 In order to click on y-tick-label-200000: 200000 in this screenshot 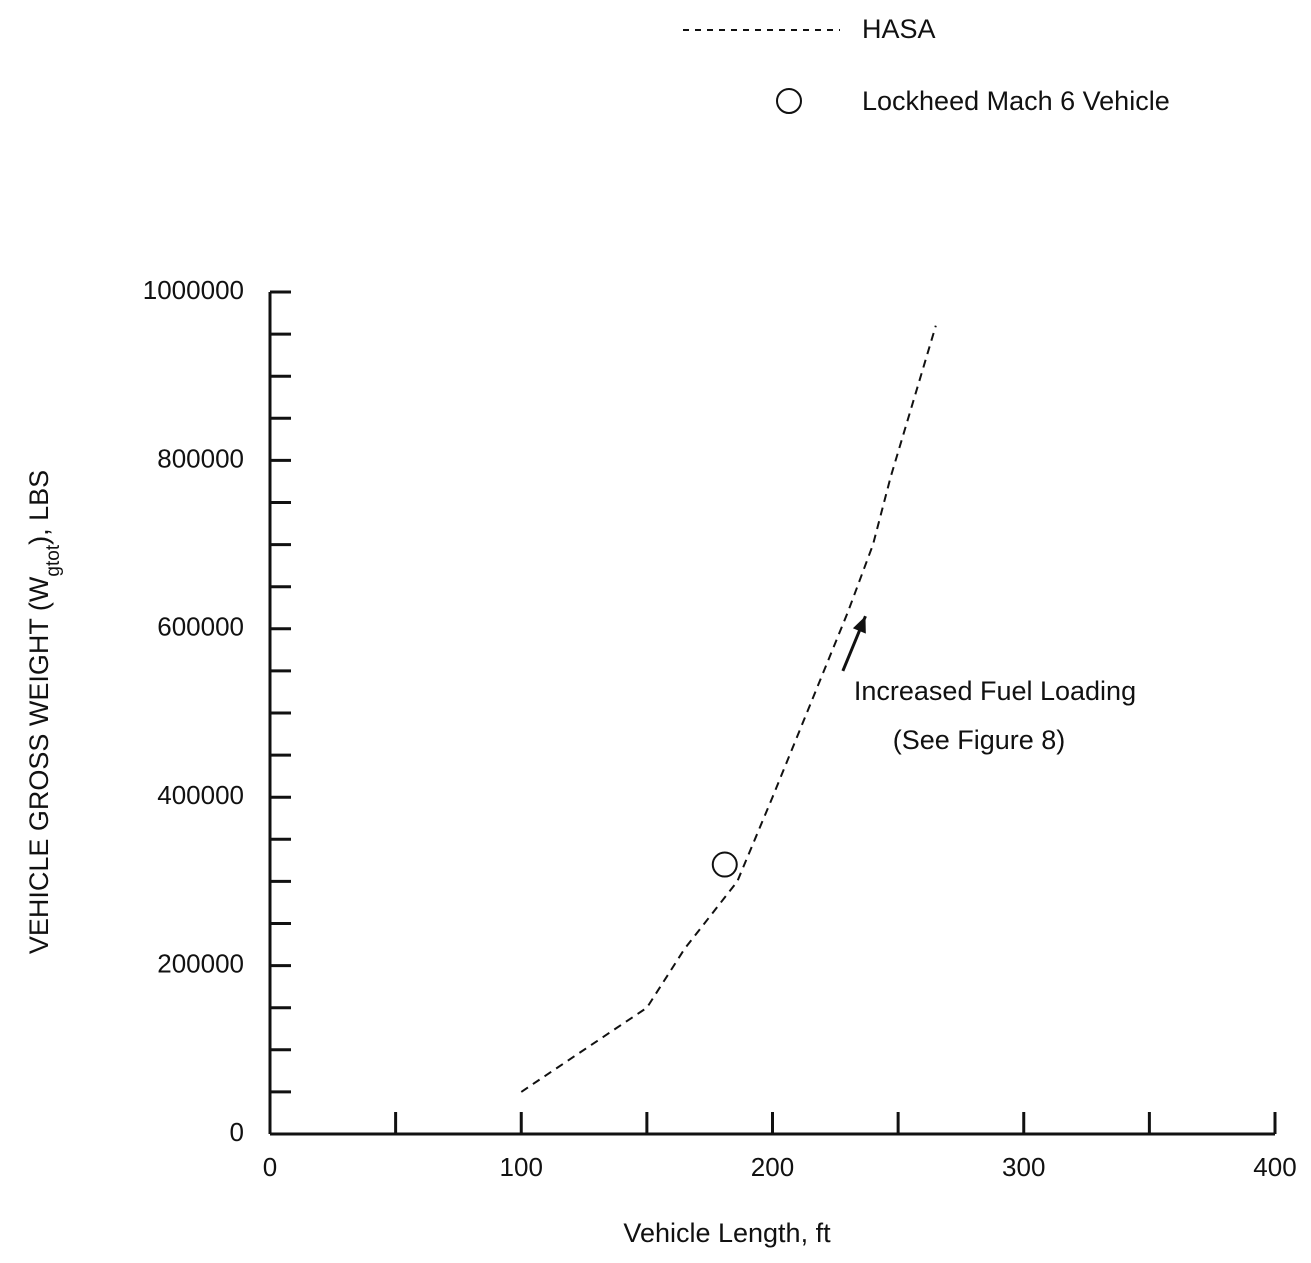, I will do `click(200, 963)`.